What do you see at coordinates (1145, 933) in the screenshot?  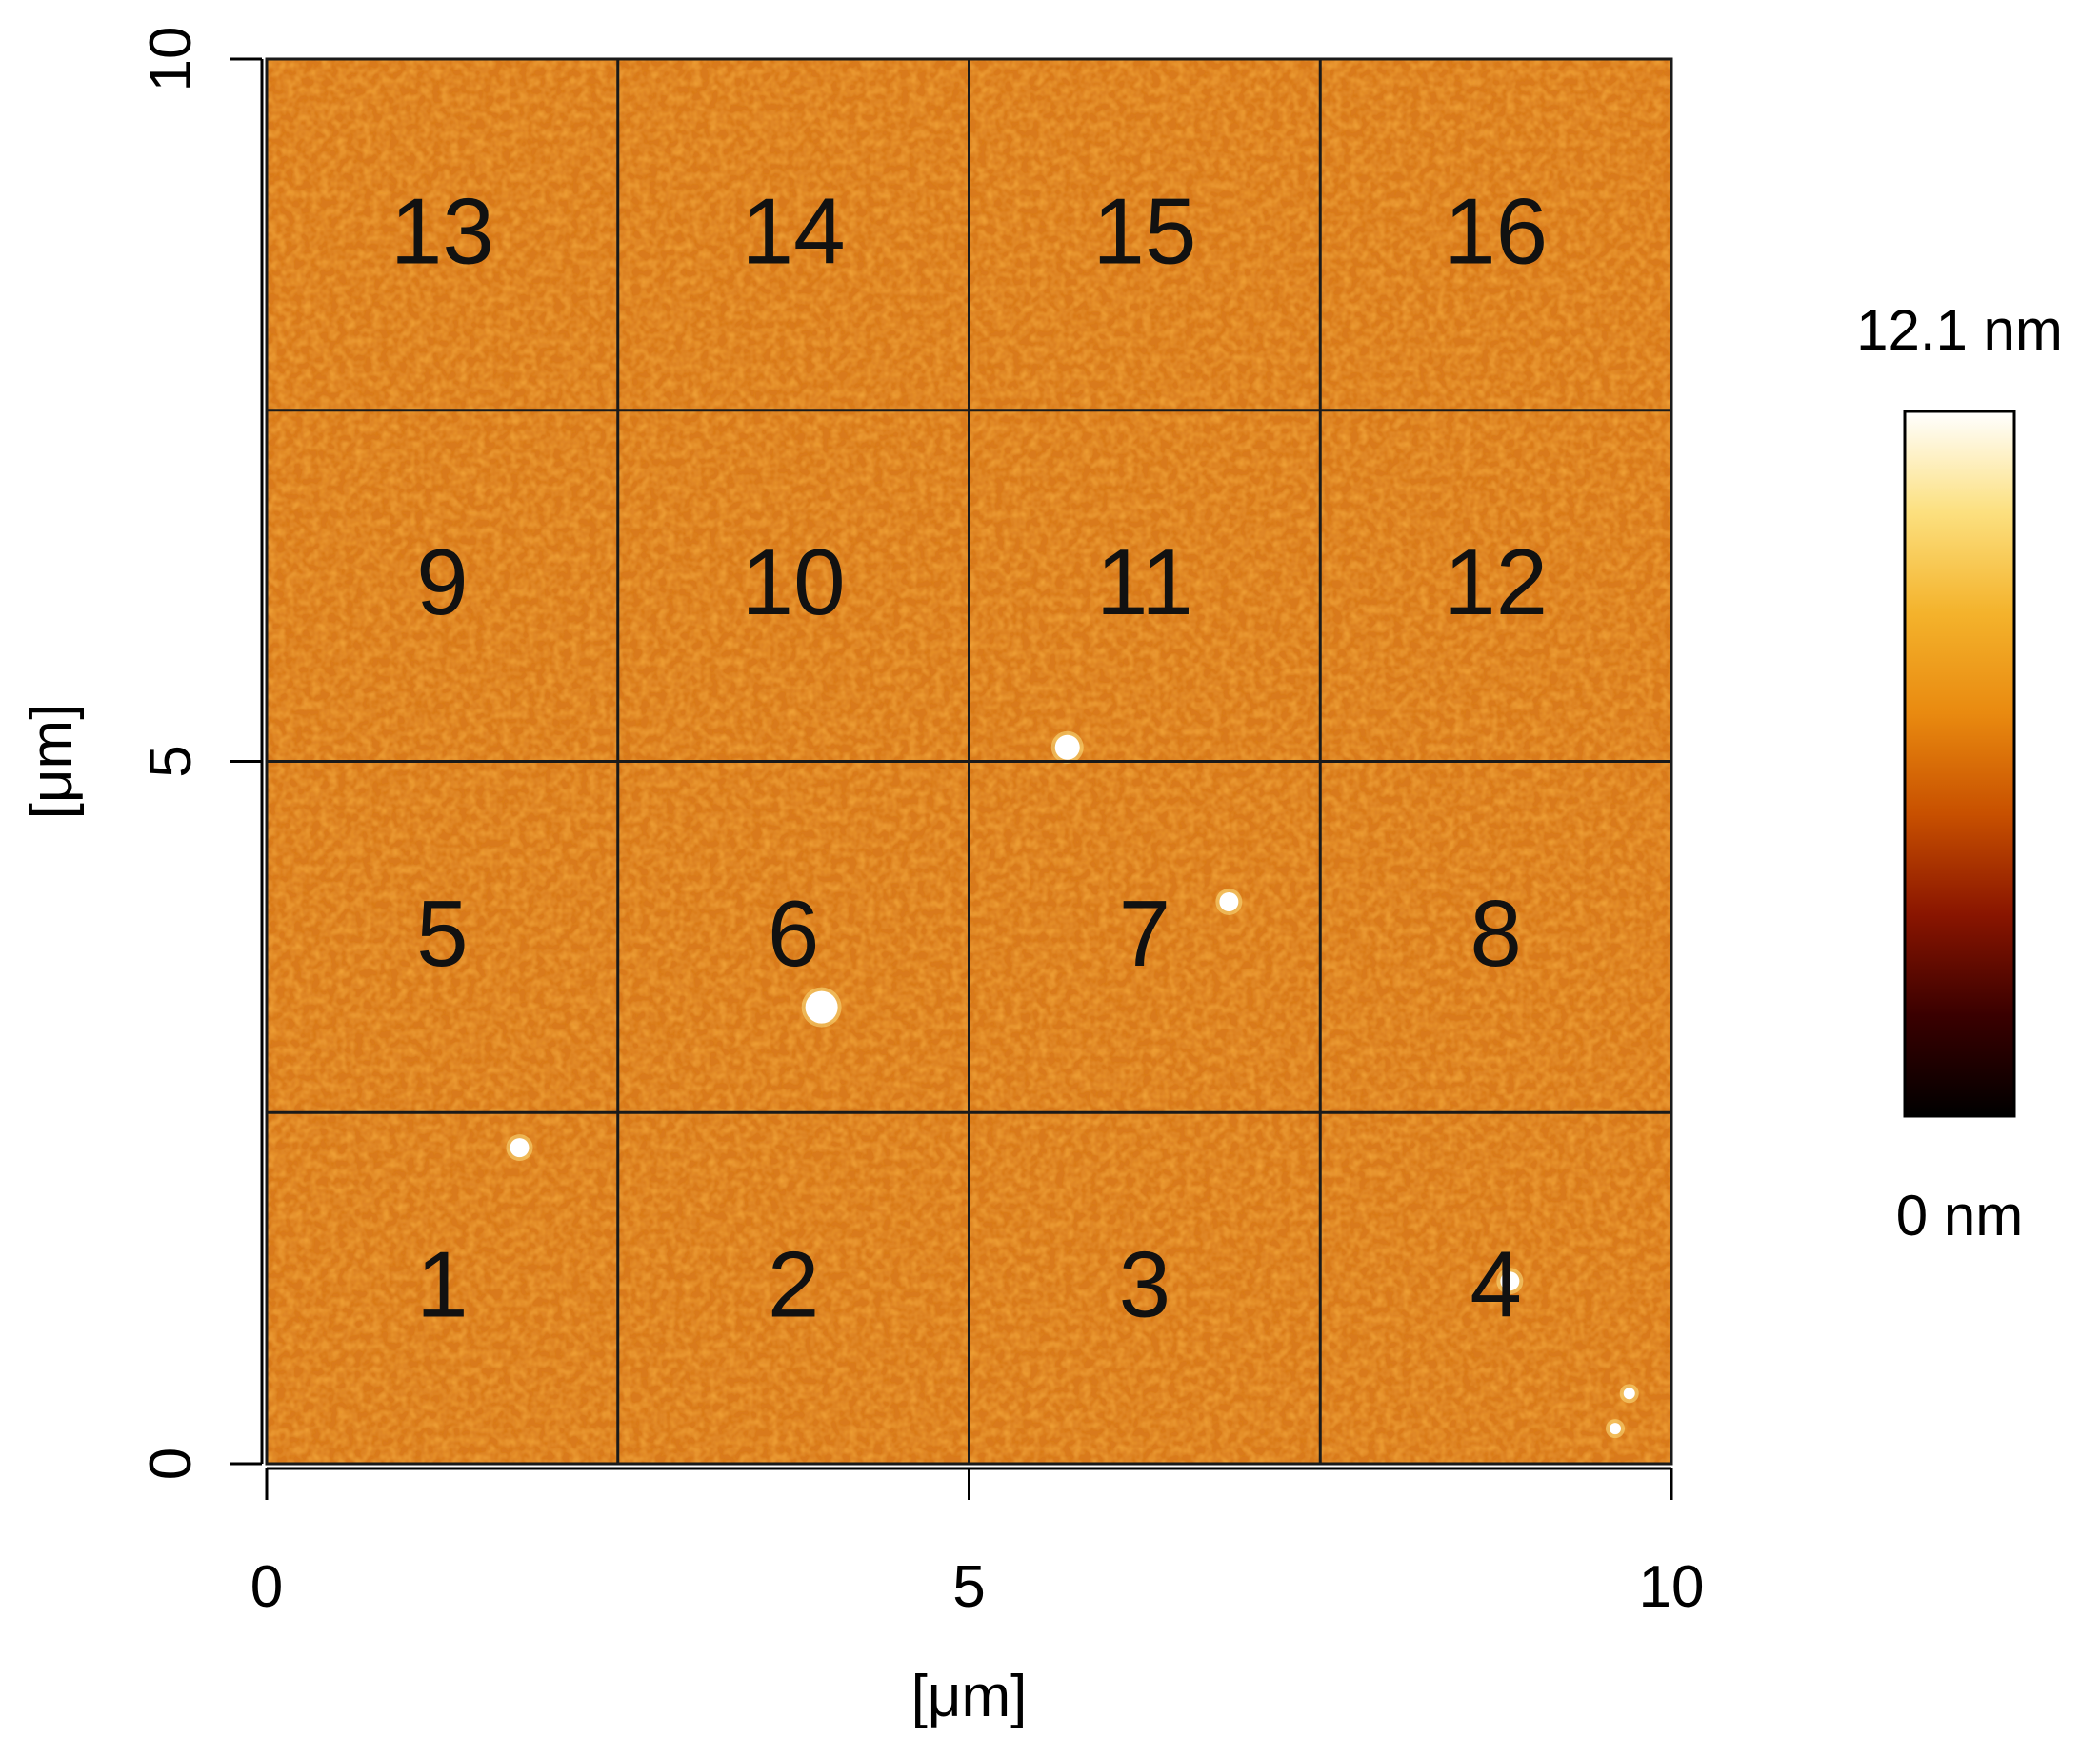 I see `region-label: 7` at bounding box center [1145, 933].